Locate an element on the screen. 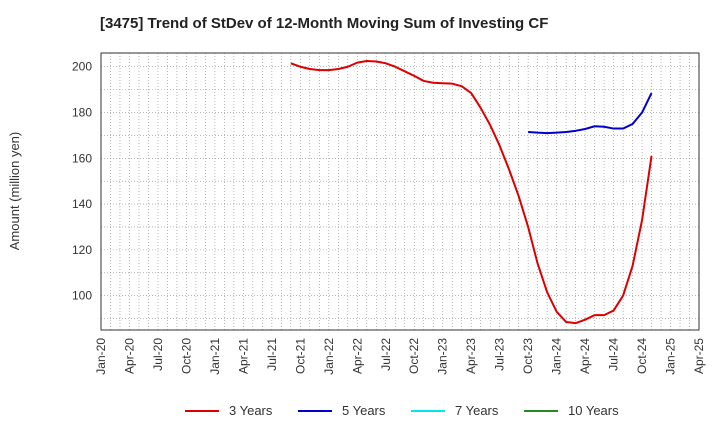 The image size is (720, 440). y-tick-label: 120 is located at coordinates (82, 250).